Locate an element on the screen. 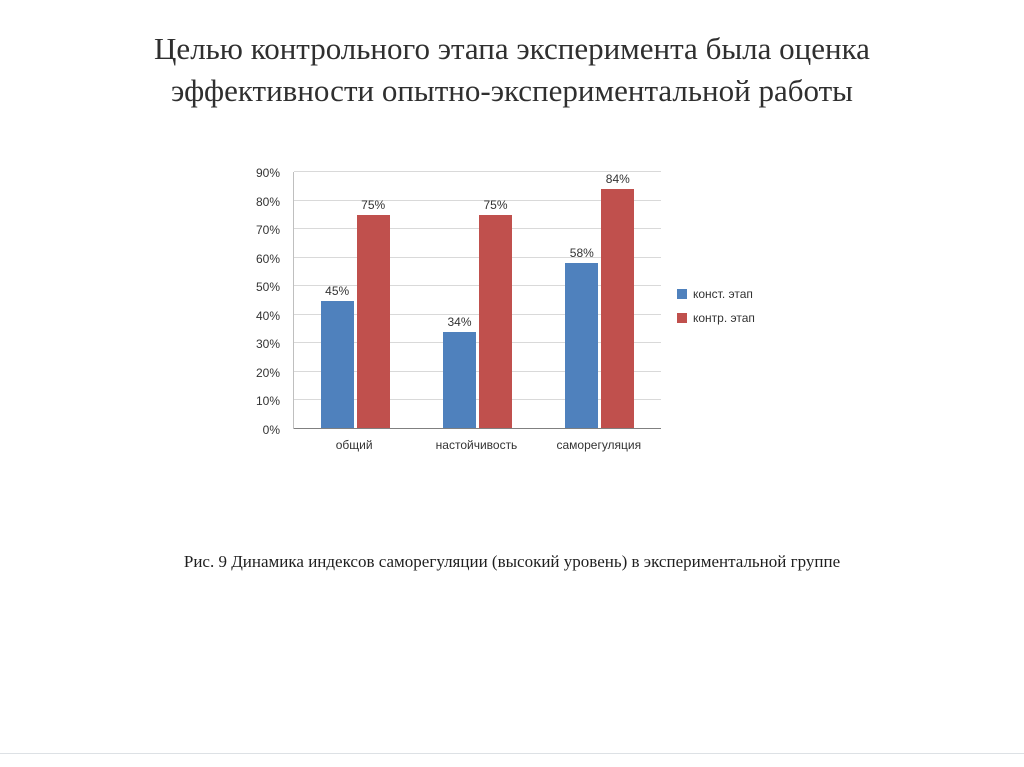 The image size is (1024, 767). y-tick-label: 0% is located at coordinates (271, 430).